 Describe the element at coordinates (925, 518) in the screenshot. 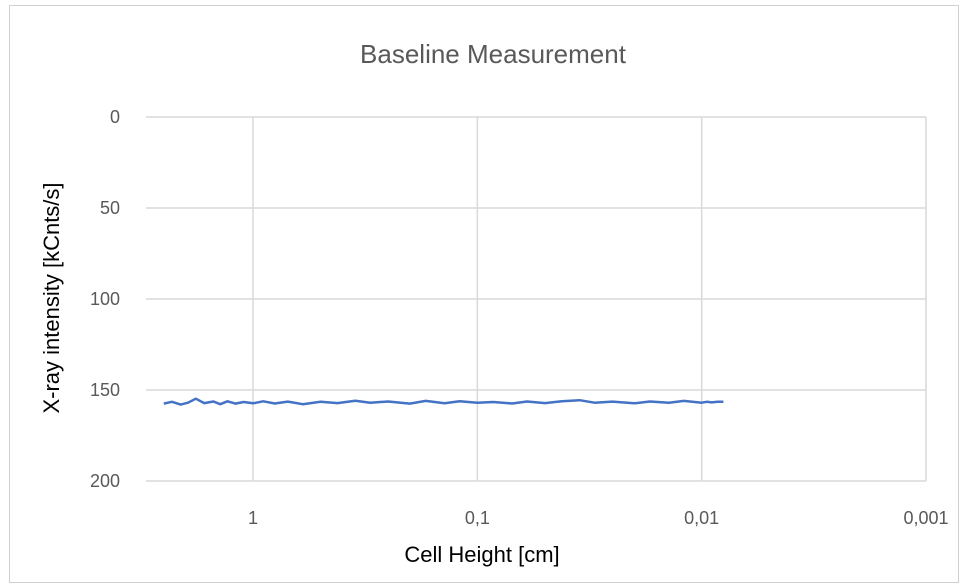

I see `x-tick-label: 0,001` at that location.